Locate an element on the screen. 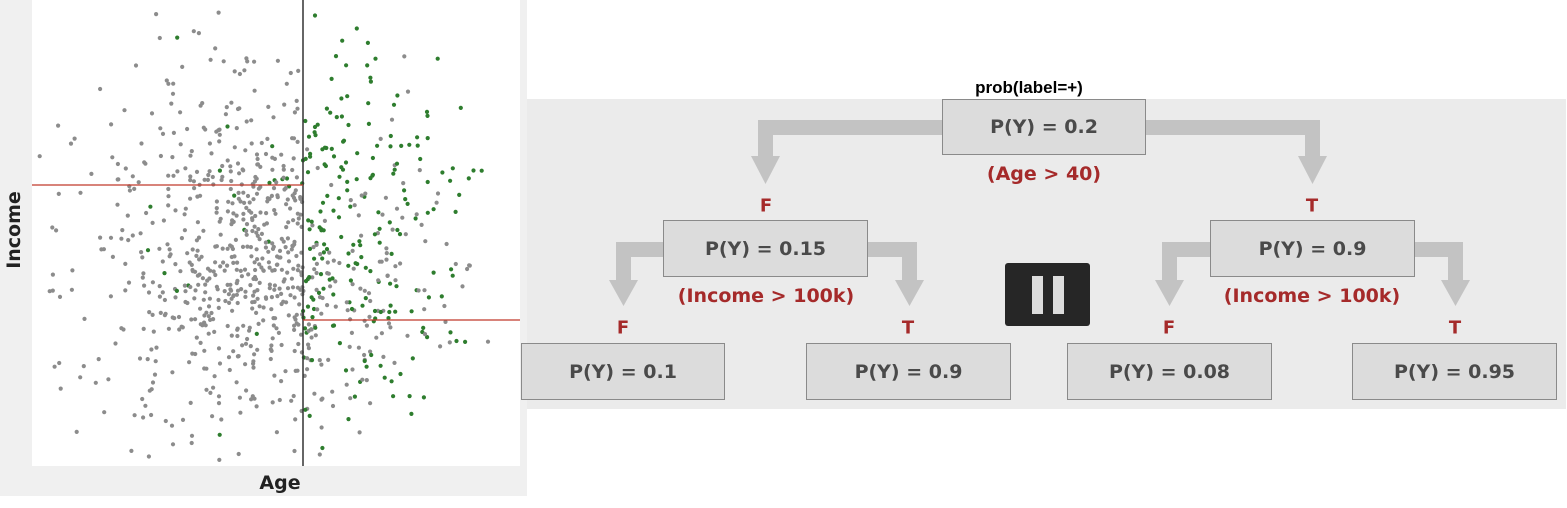 The image size is (1567, 508). right-branch-label: T is located at coordinates (1312, 206).